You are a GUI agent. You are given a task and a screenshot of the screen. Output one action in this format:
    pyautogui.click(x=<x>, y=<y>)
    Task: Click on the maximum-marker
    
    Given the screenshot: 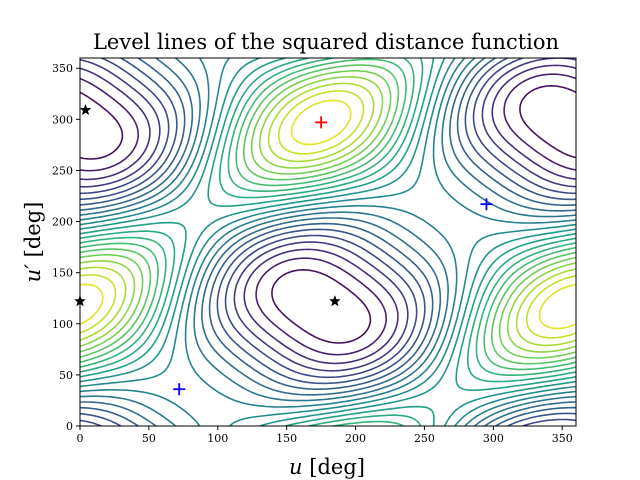 What is the action you would take?
    pyautogui.click(x=321, y=122)
    